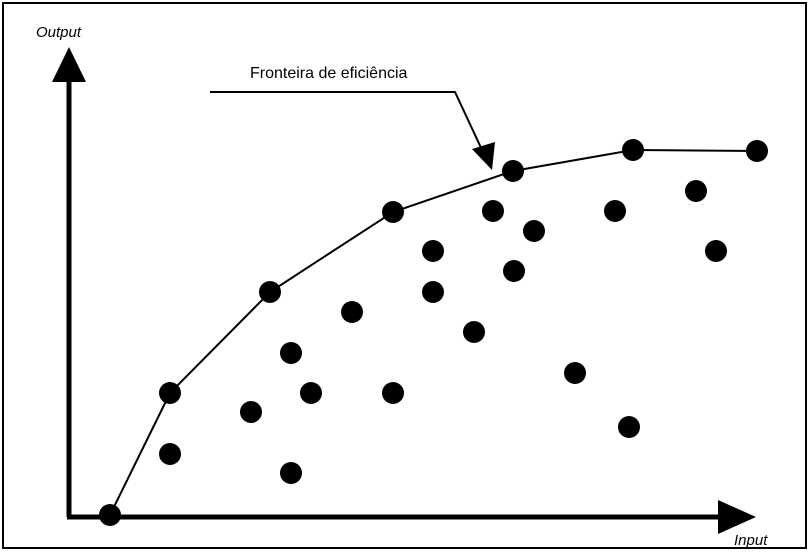 Image resolution: width=810 pixels, height=552 pixels. I want to click on frontier-leader-line, so click(347, 122).